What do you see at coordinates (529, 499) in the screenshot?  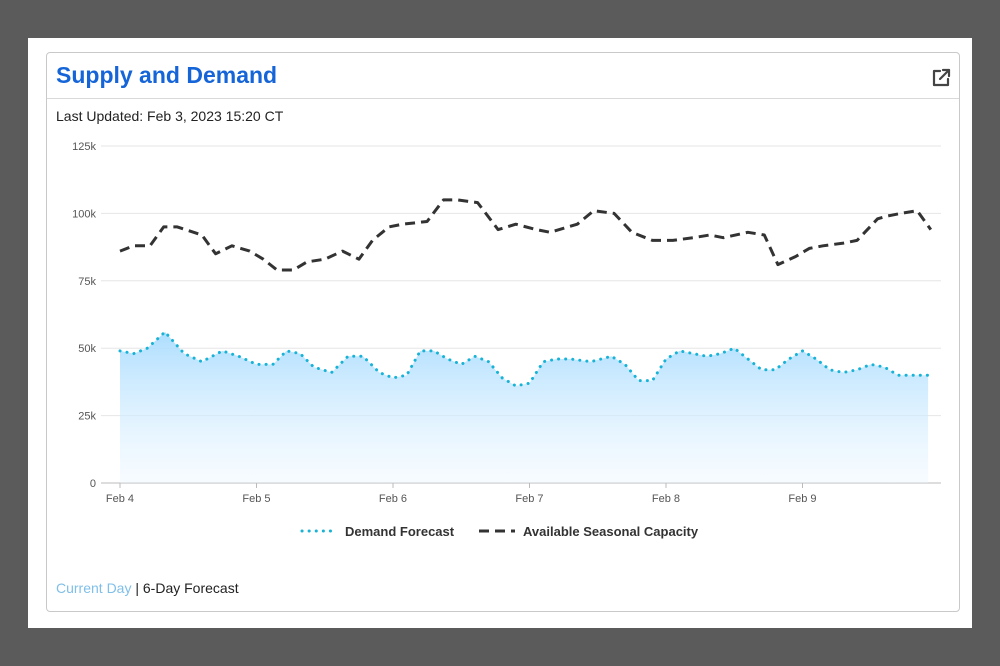 I see `x-tick-label: Feb 7` at bounding box center [529, 499].